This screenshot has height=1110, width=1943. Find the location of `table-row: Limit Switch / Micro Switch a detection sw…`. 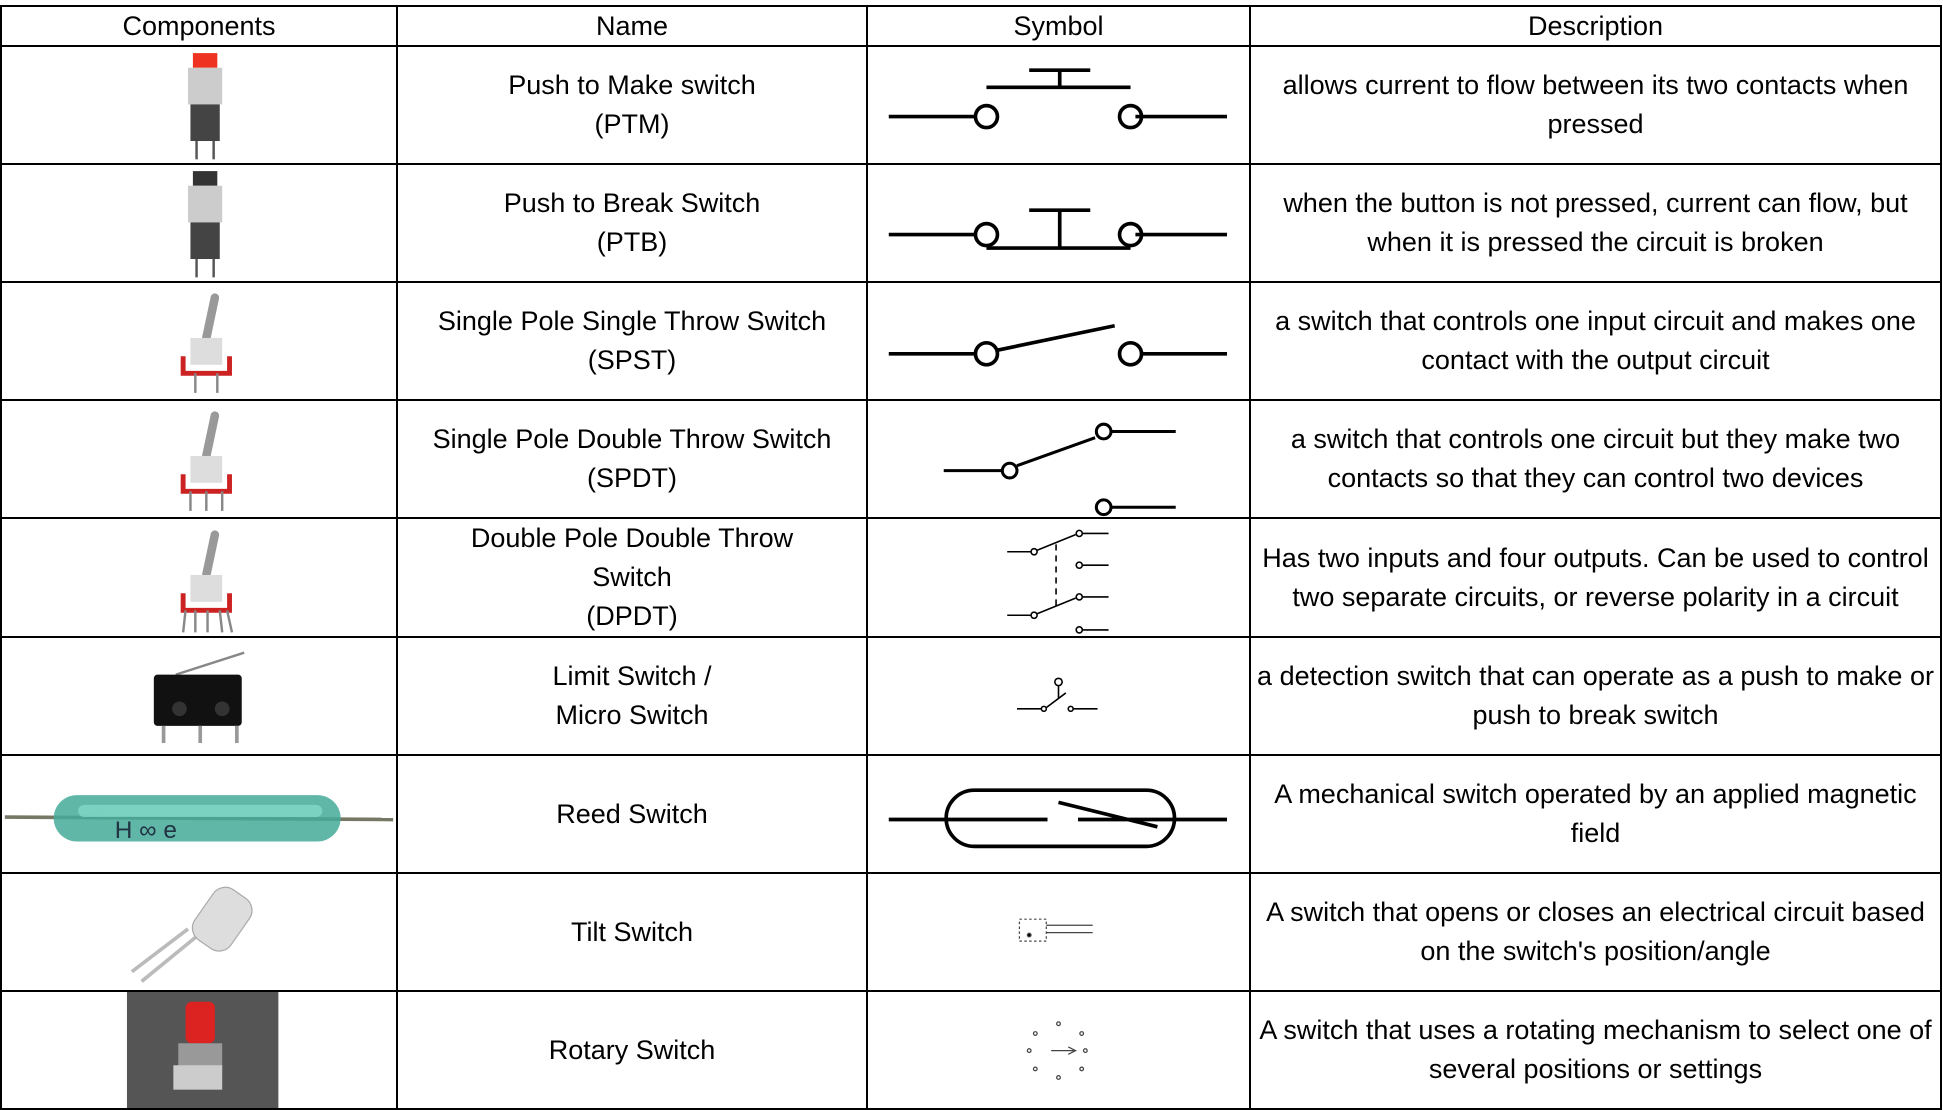

table-row: Limit Switch / Micro Switch a detection sw… is located at coordinates (971, 696).